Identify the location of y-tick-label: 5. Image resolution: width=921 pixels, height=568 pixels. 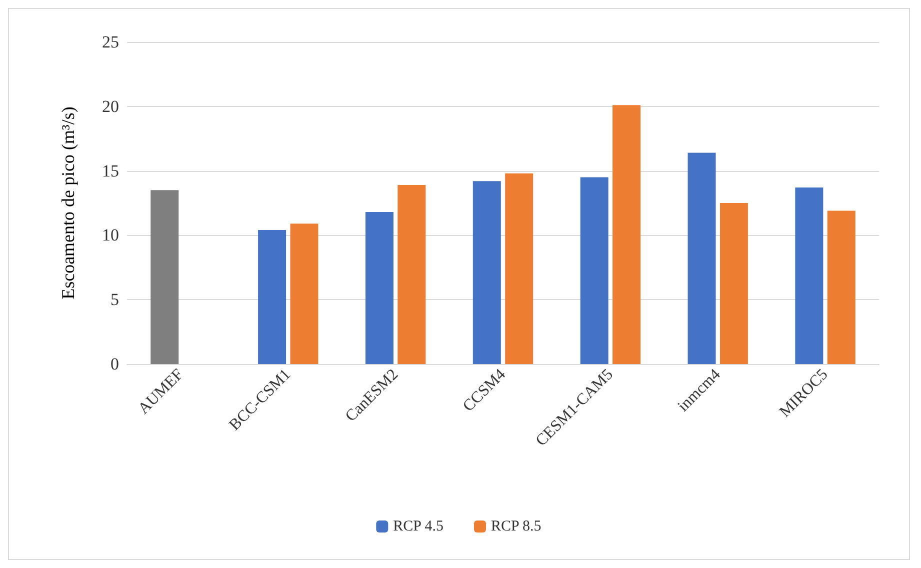
(114, 300).